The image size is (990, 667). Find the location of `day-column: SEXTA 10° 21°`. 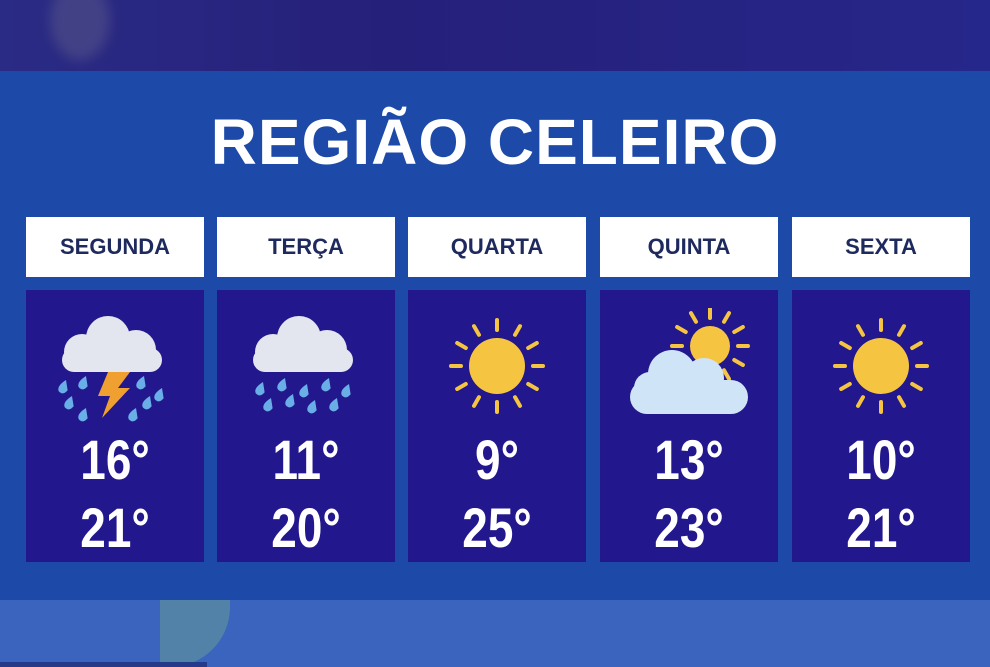

day-column: SEXTA 10° 21° is located at coordinates (881, 389).